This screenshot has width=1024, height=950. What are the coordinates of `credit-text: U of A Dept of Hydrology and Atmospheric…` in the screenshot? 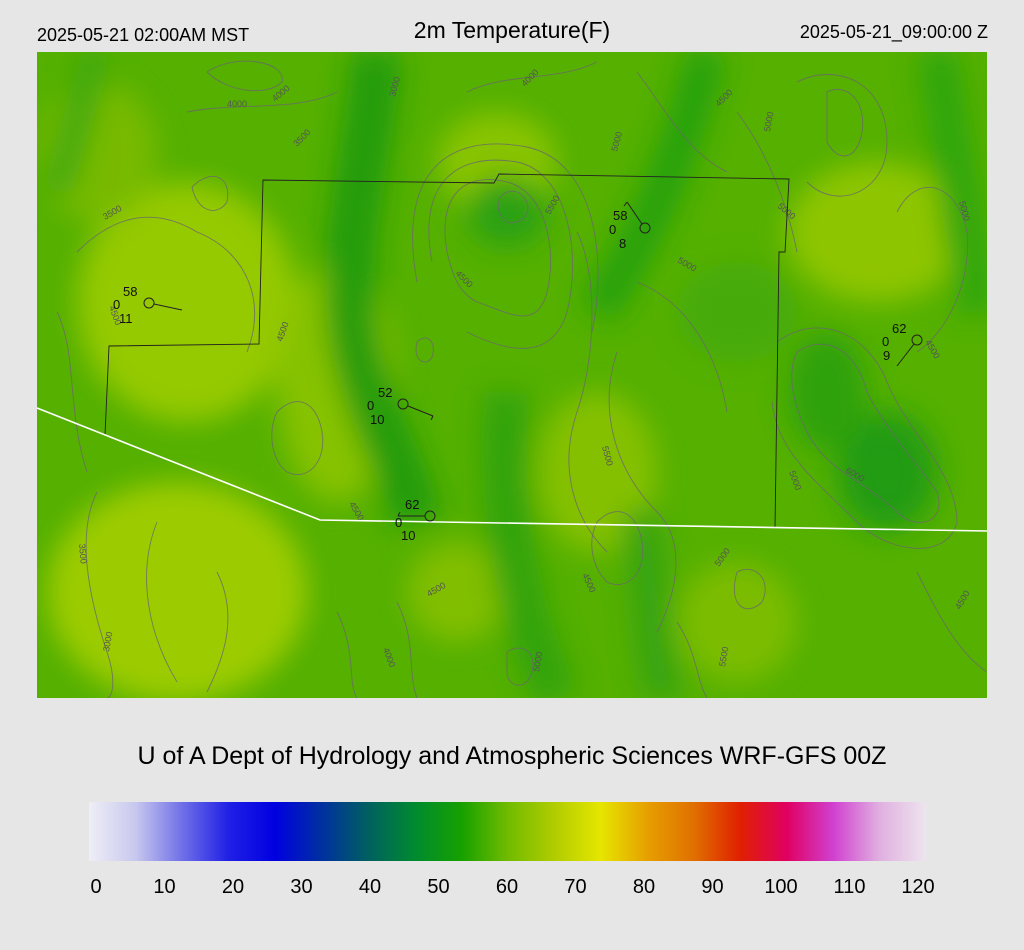 It's located at (512, 756).